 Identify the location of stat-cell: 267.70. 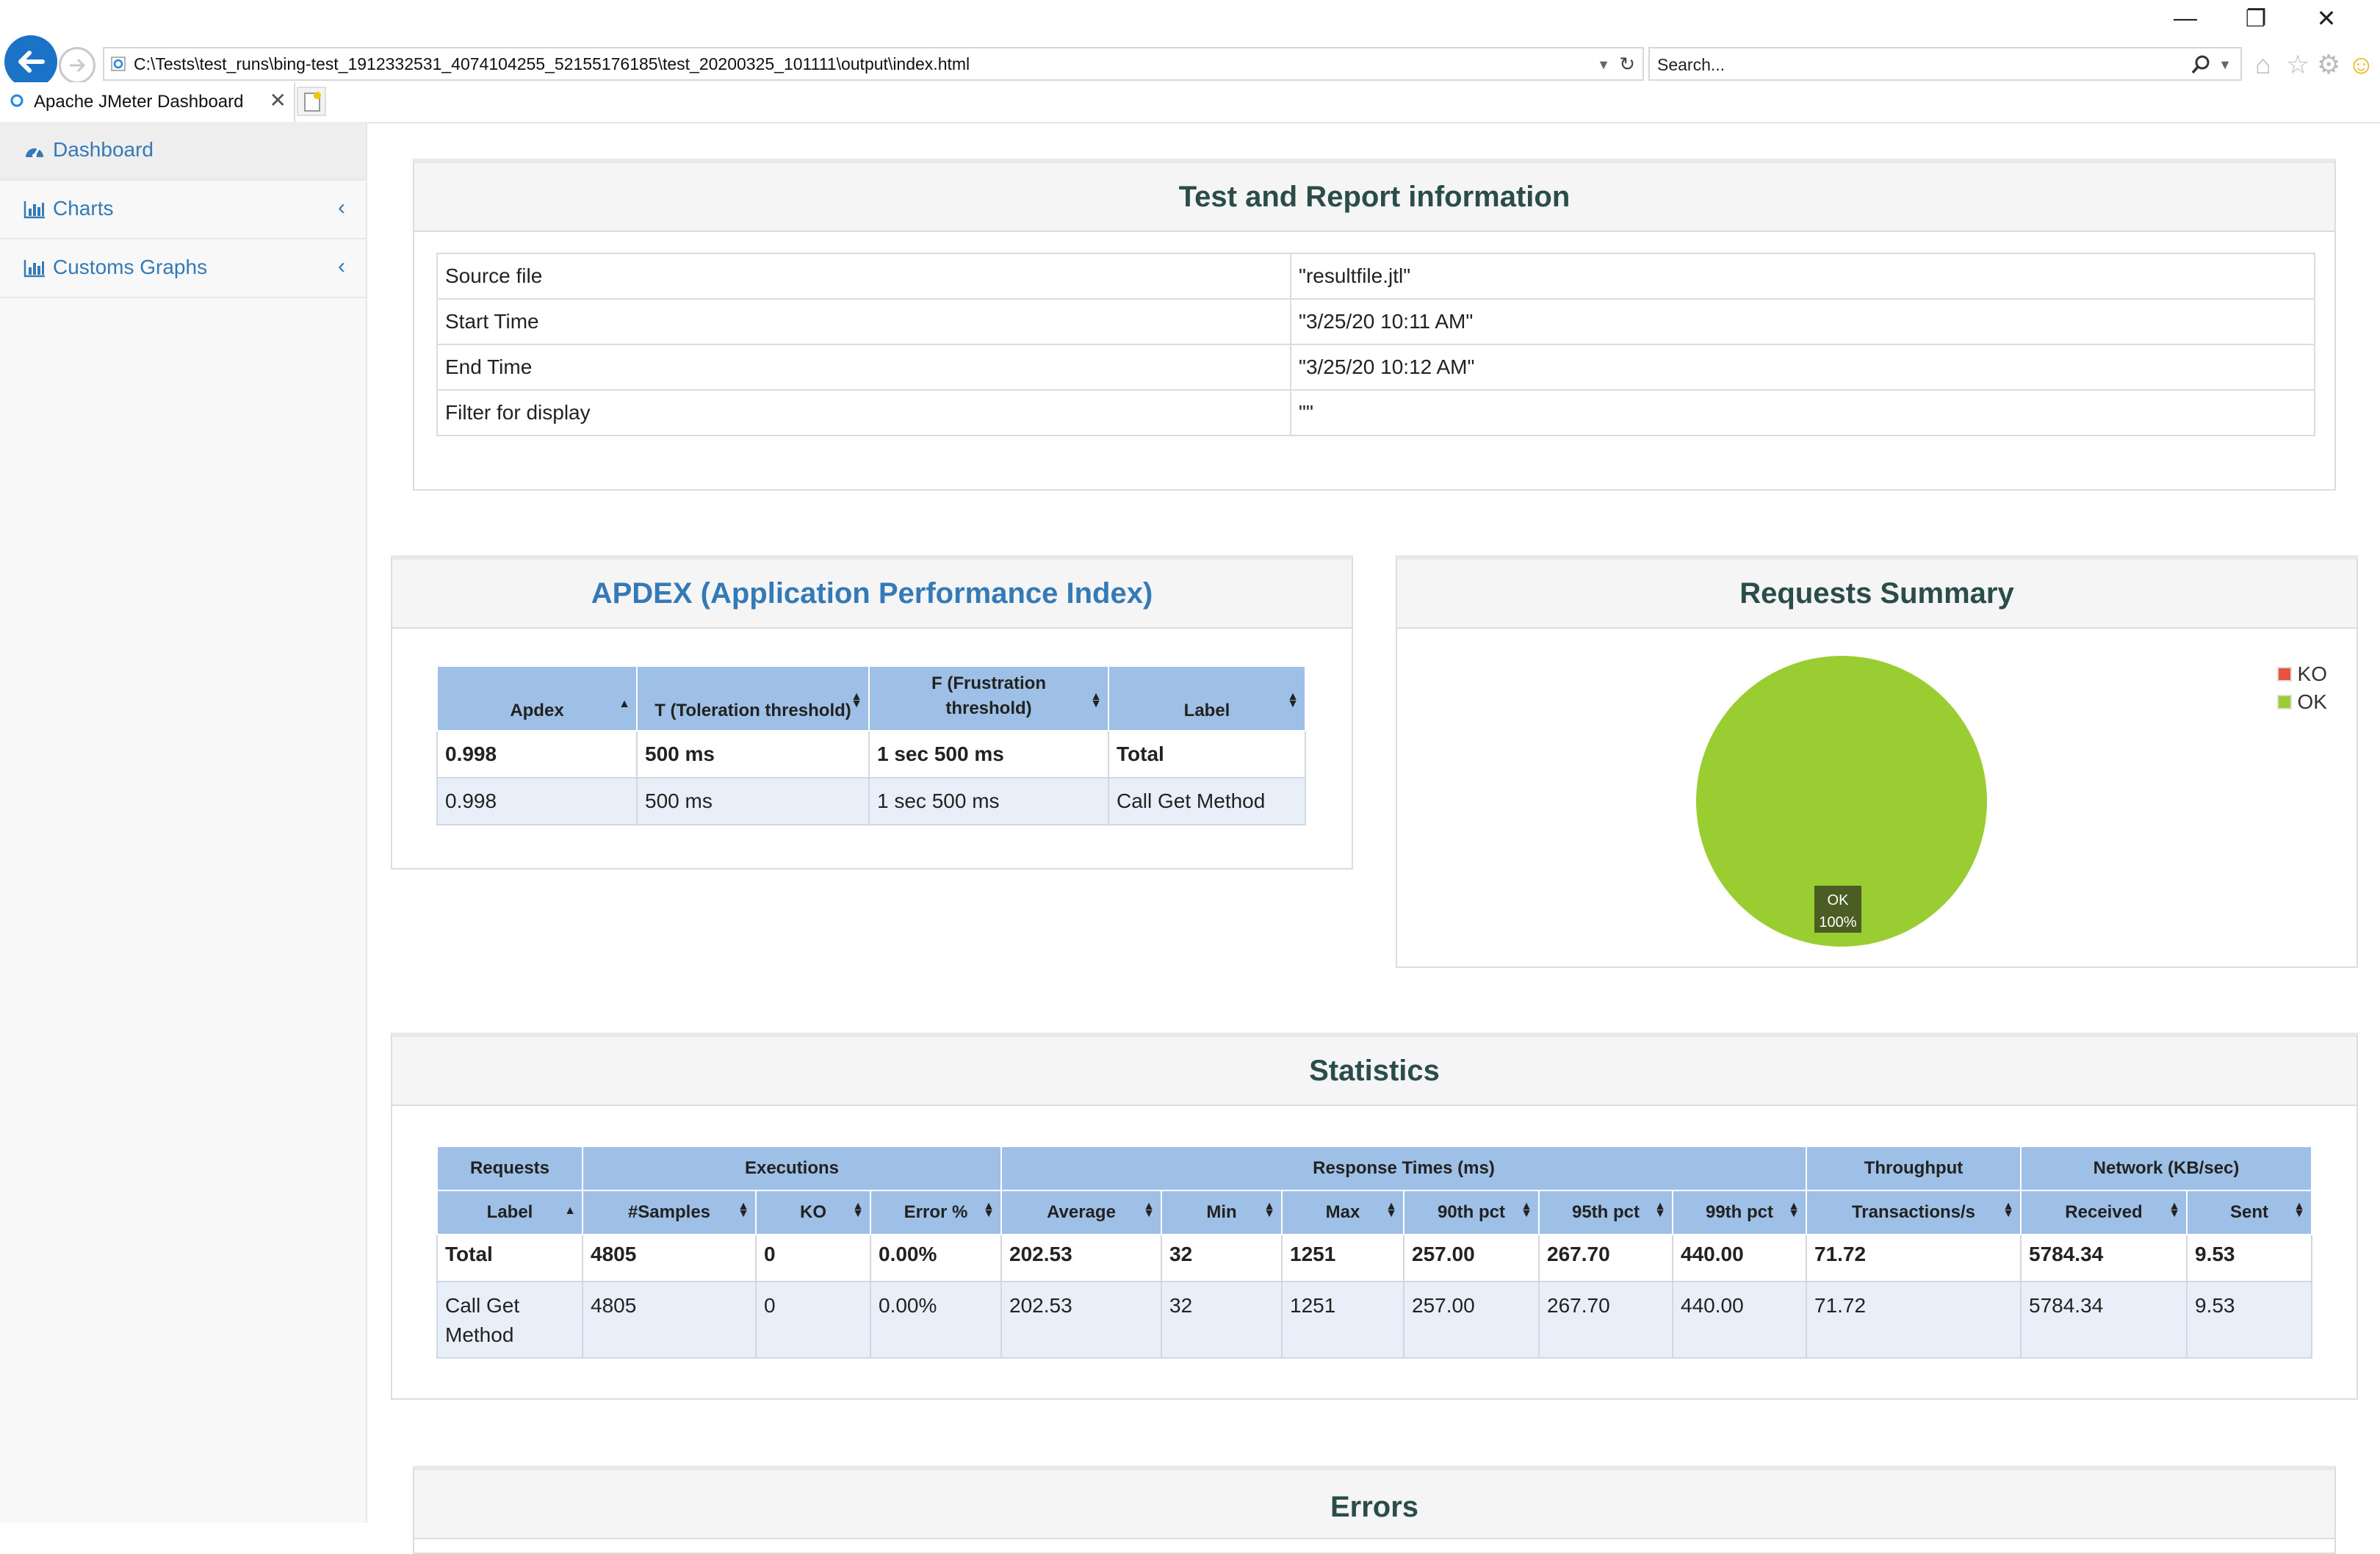
(1606, 1320).